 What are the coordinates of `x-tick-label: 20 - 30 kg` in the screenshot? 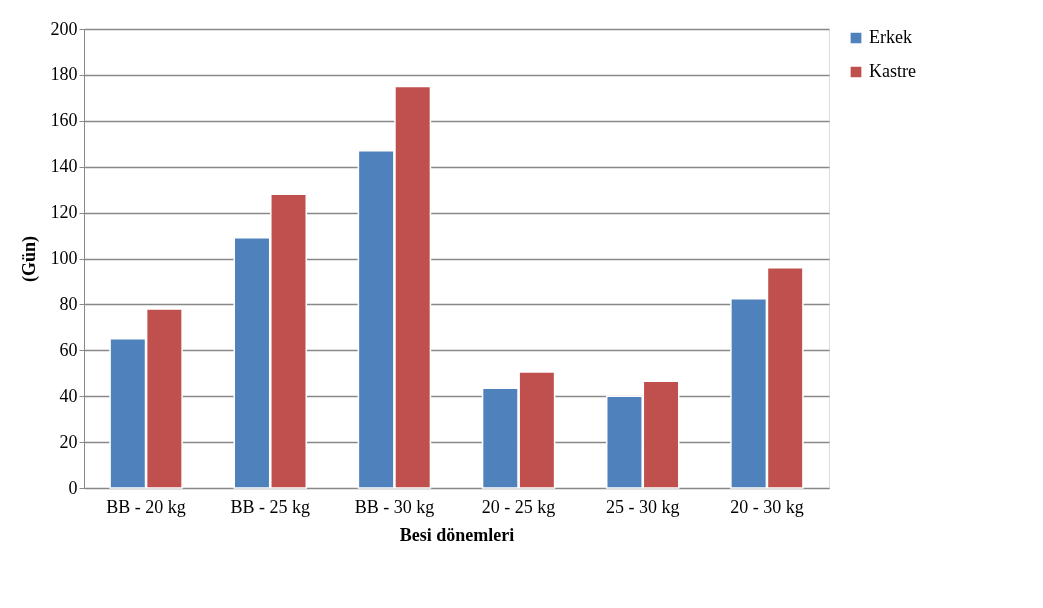 It's located at (767, 506).